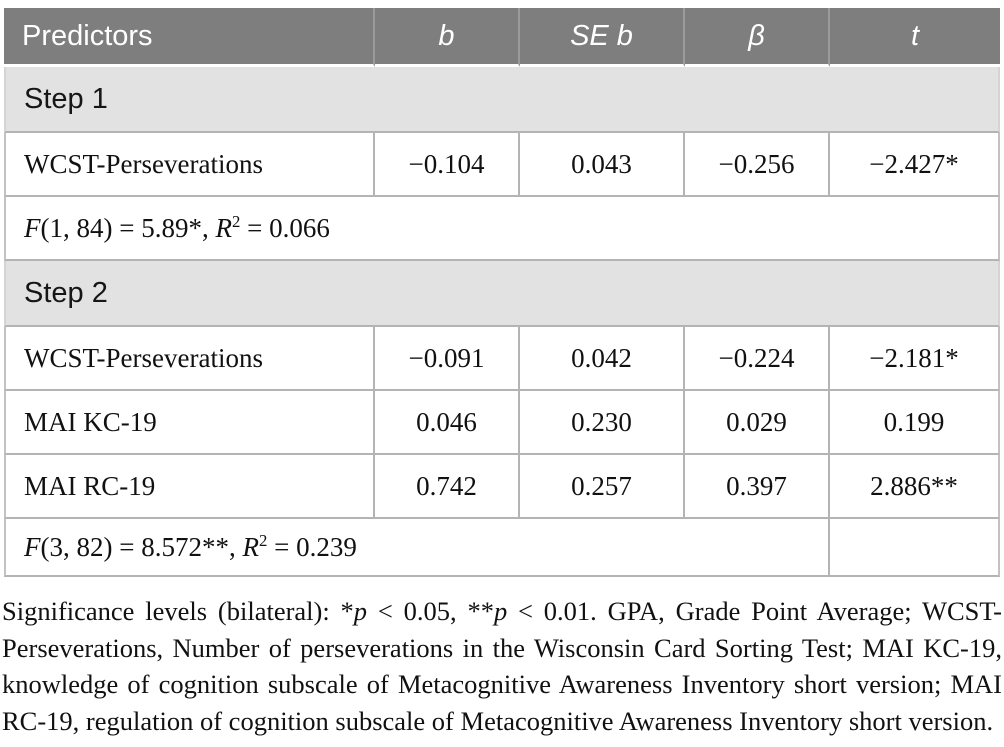  Describe the element at coordinates (602, 423) in the screenshot. I see `cell-se-b: 0.230` at that location.